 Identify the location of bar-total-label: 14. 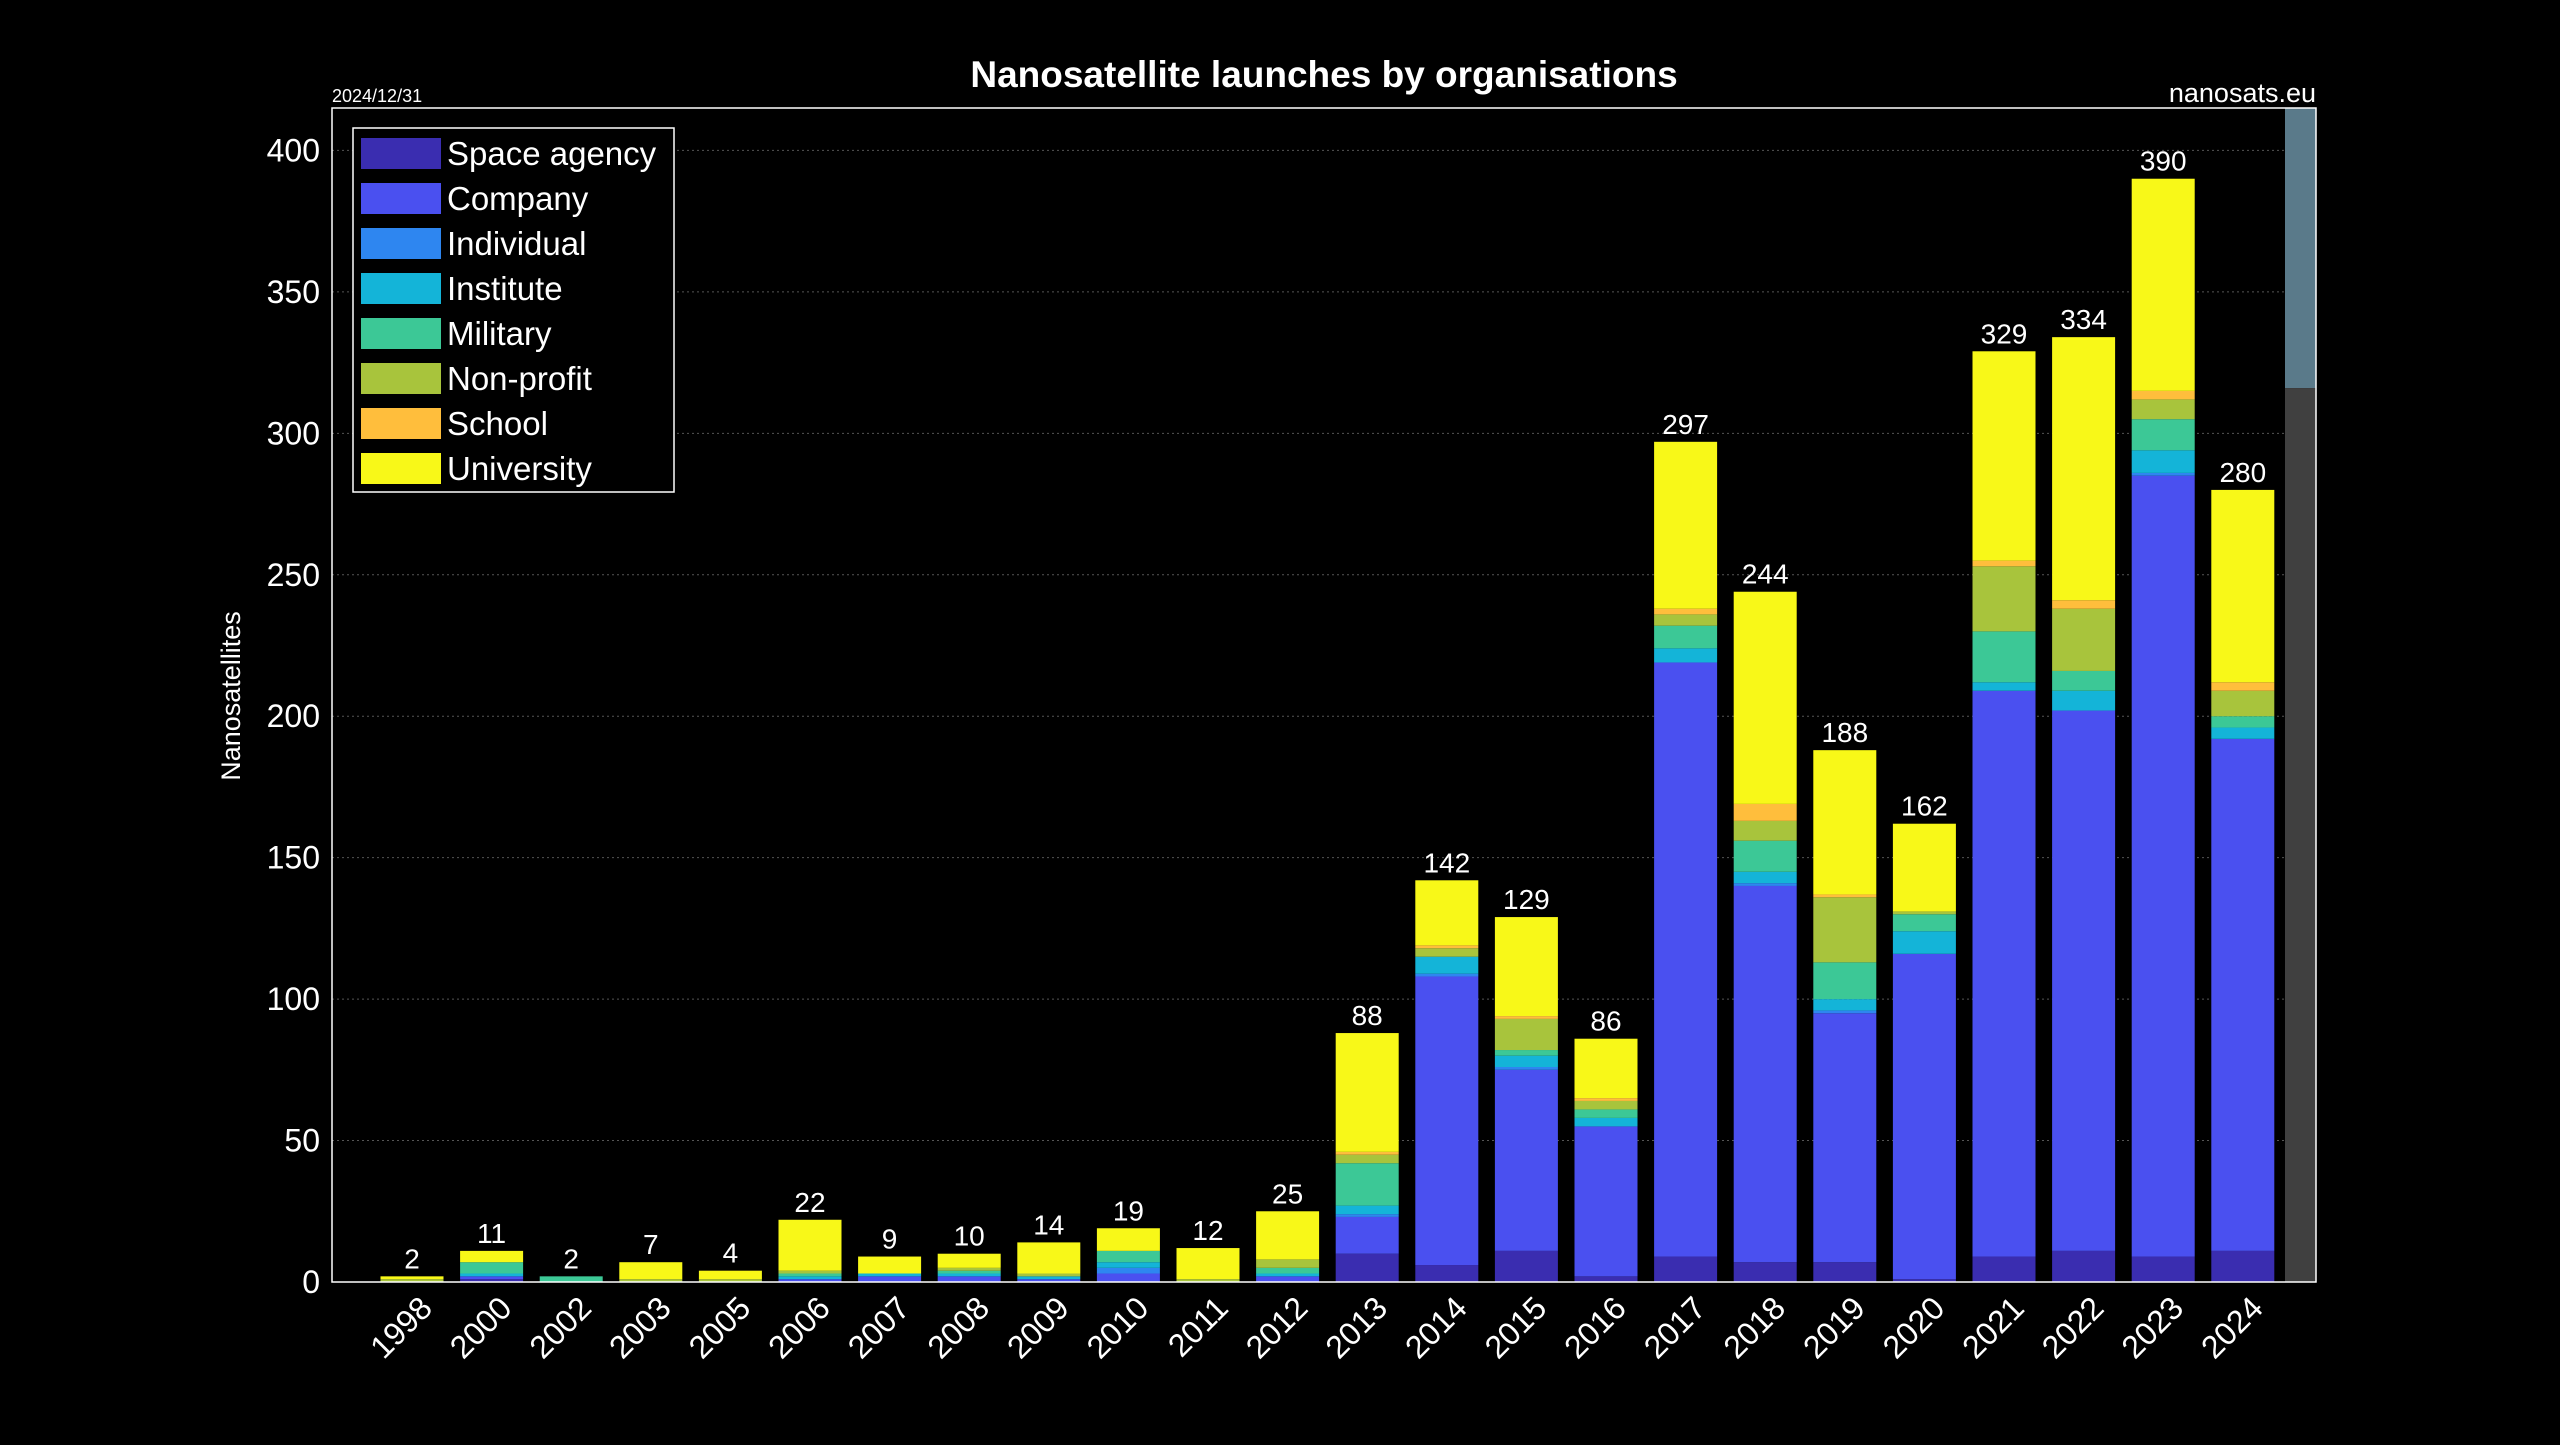
(1048, 1224).